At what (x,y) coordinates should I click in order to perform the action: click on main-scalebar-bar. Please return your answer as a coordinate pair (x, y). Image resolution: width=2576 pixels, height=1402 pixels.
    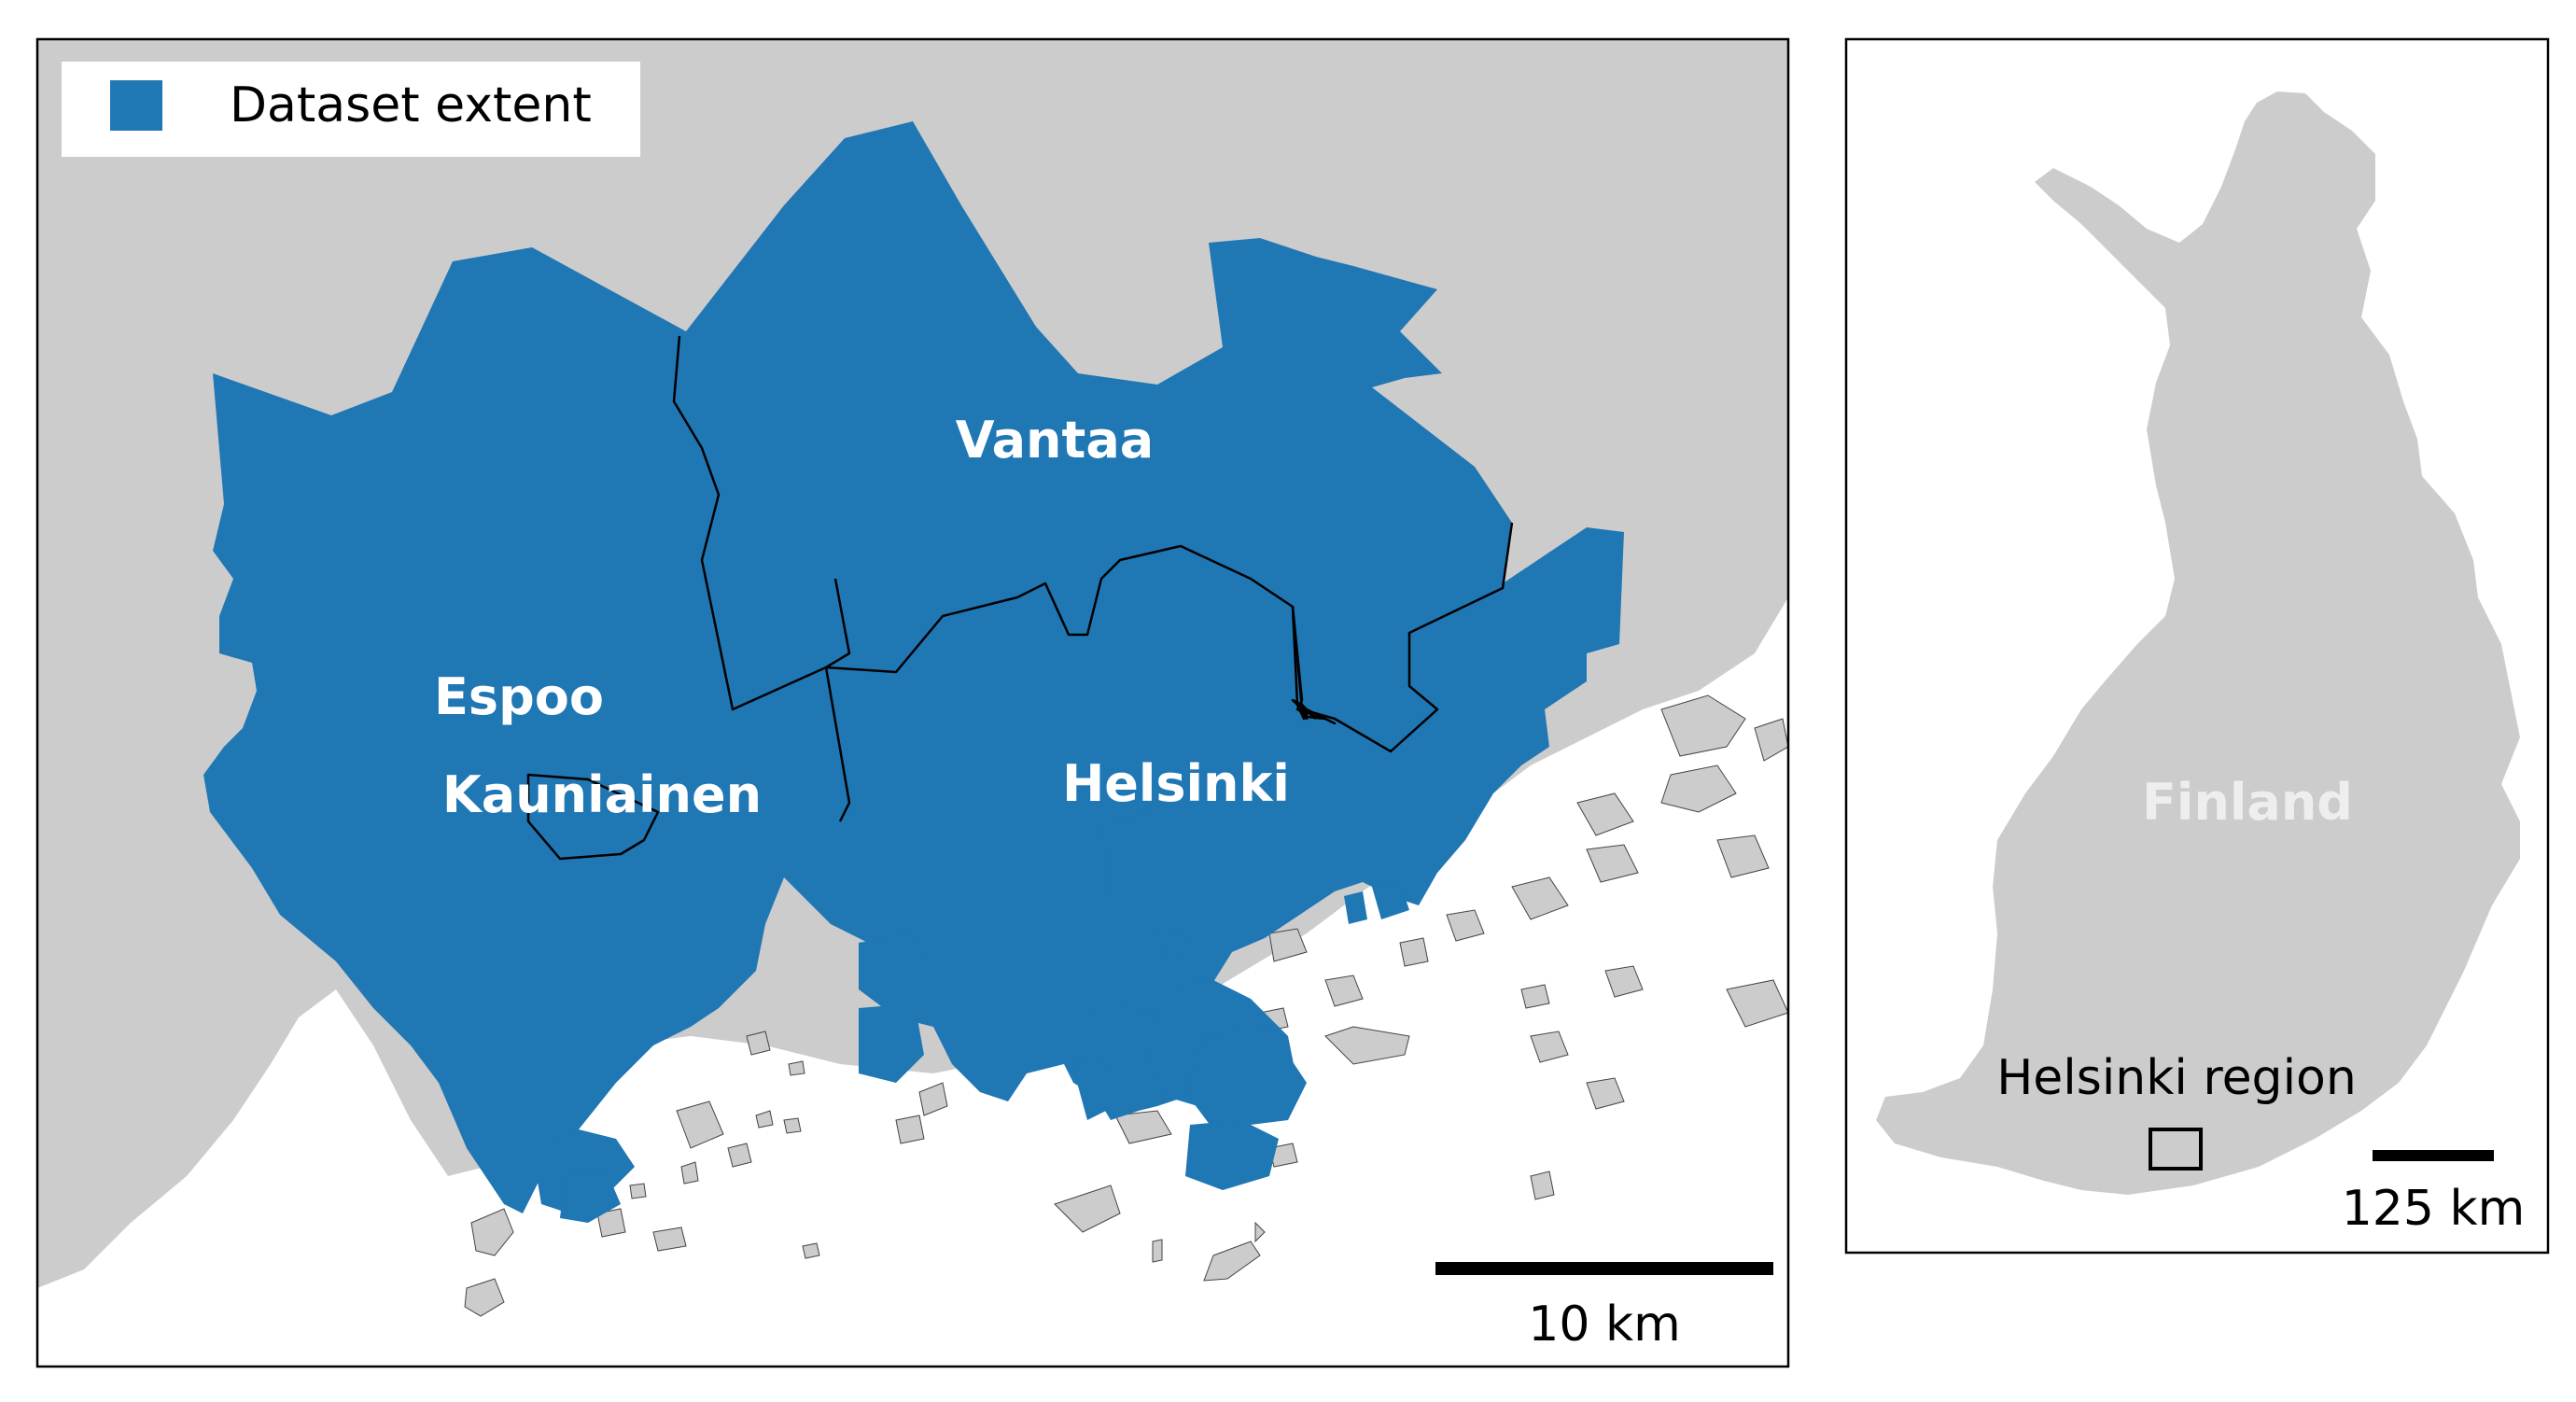
    Looking at the image, I should click on (1604, 1269).